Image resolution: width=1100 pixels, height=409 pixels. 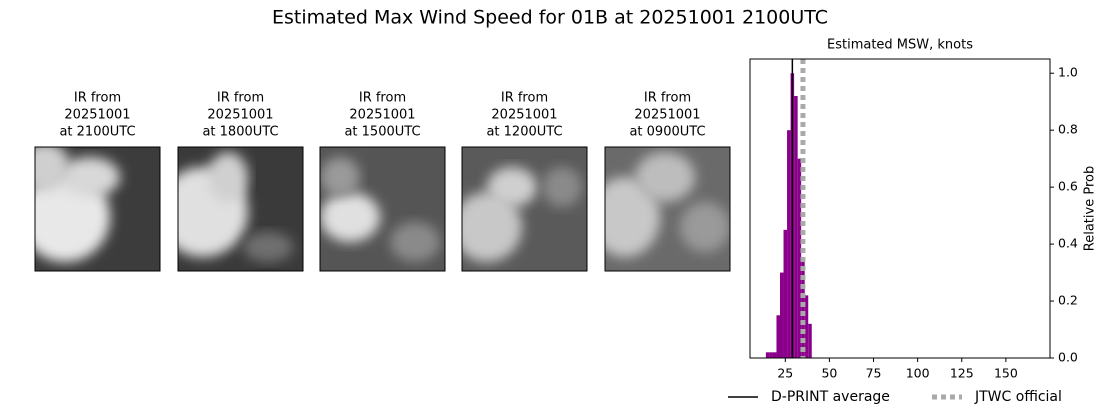 I want to click on ir-panel: IR from 20251001 at 0900UTC, so click(x=667, y=181).